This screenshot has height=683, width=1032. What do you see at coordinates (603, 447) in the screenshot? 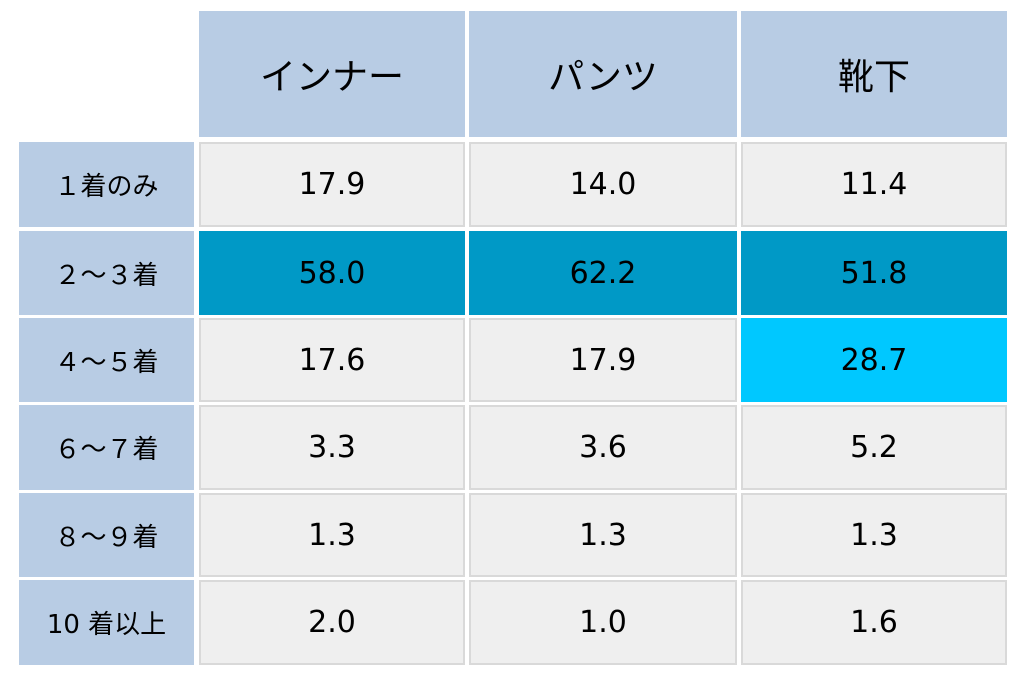
I see `table-cell: 3.6` at bounding box center [603, 447].